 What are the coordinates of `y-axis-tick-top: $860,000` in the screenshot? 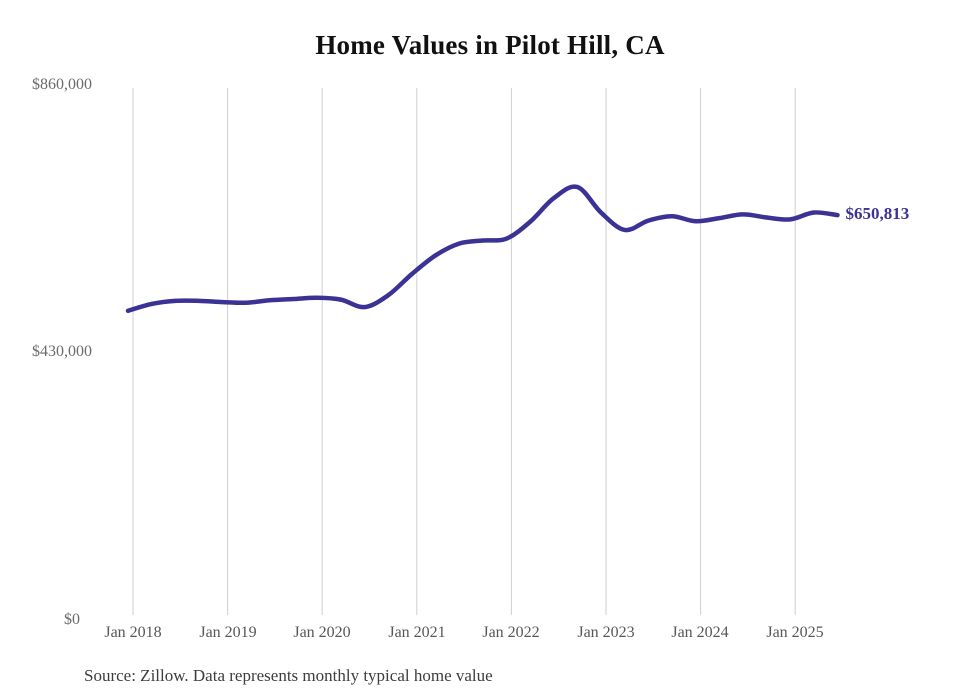 It's located at (62, 84).